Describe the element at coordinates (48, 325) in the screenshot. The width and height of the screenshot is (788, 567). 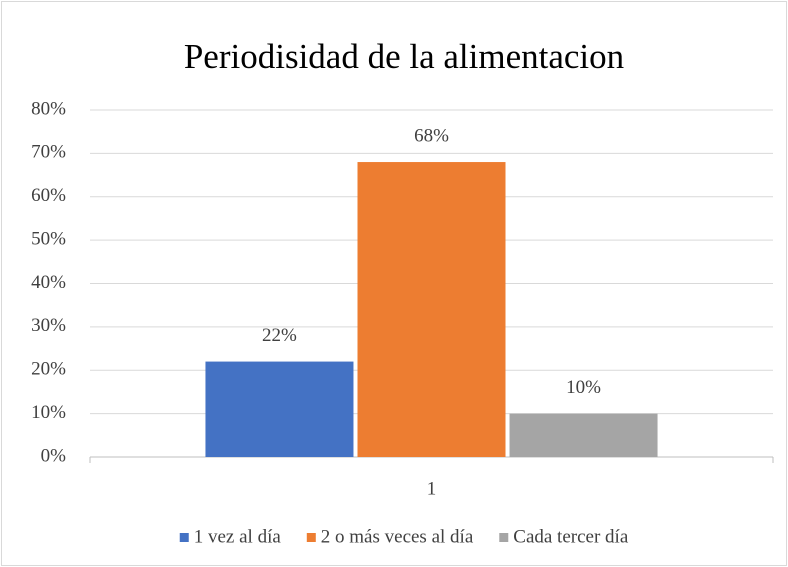
I see `y-tick-label: 30%` at that location.